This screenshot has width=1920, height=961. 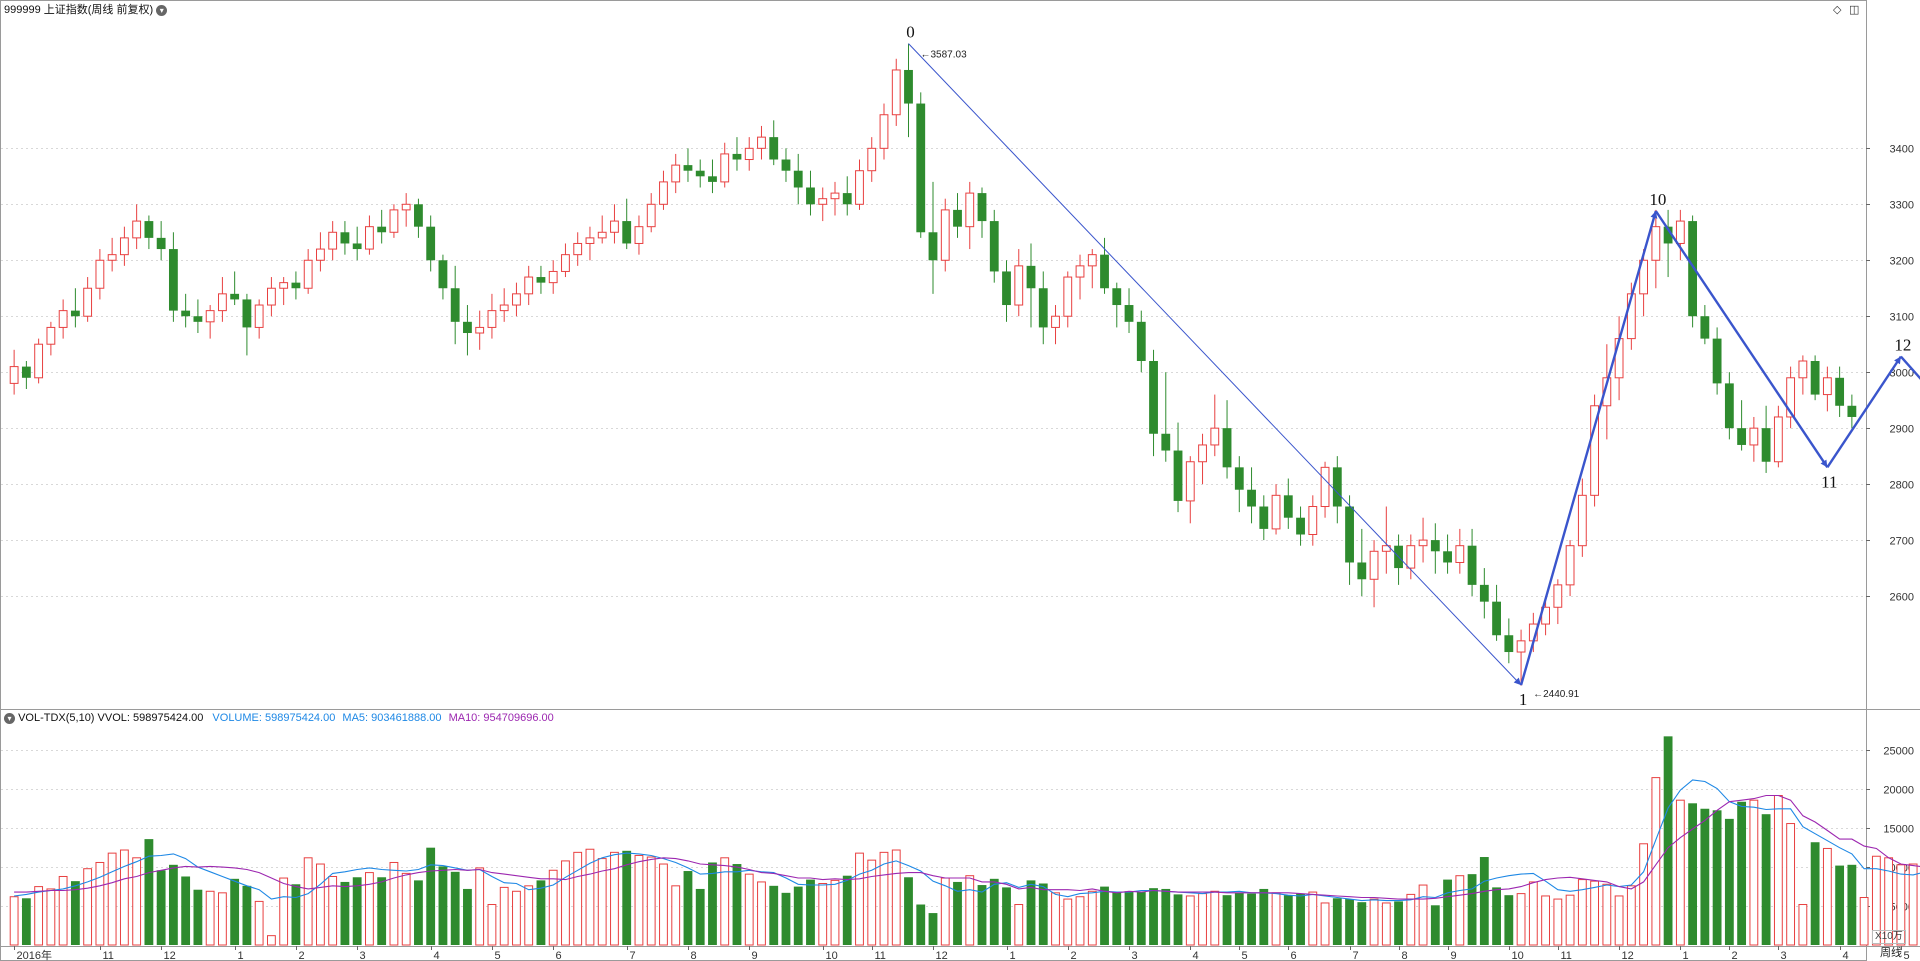 What do you see at coordinates (9, 718) in the screenshot?
I see `collapse-icon: ▾` at bounding box center [9, 718].